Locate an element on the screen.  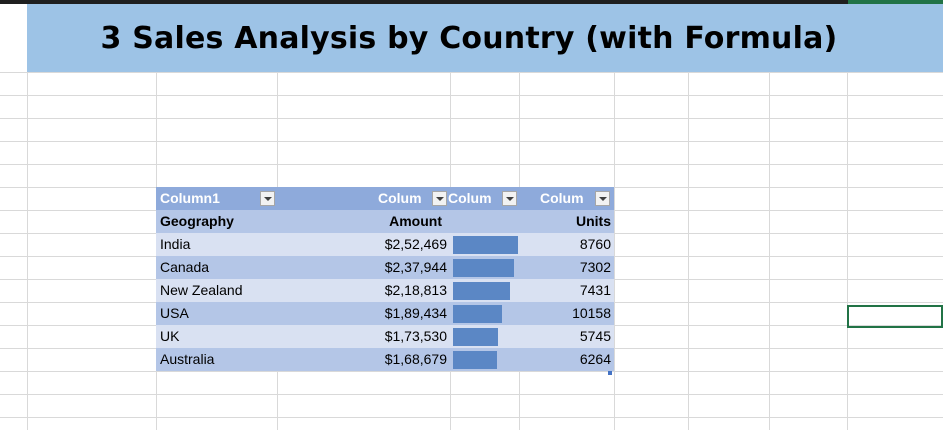
amount-cell: $1,89,434 is located at coordinates (415, 313).